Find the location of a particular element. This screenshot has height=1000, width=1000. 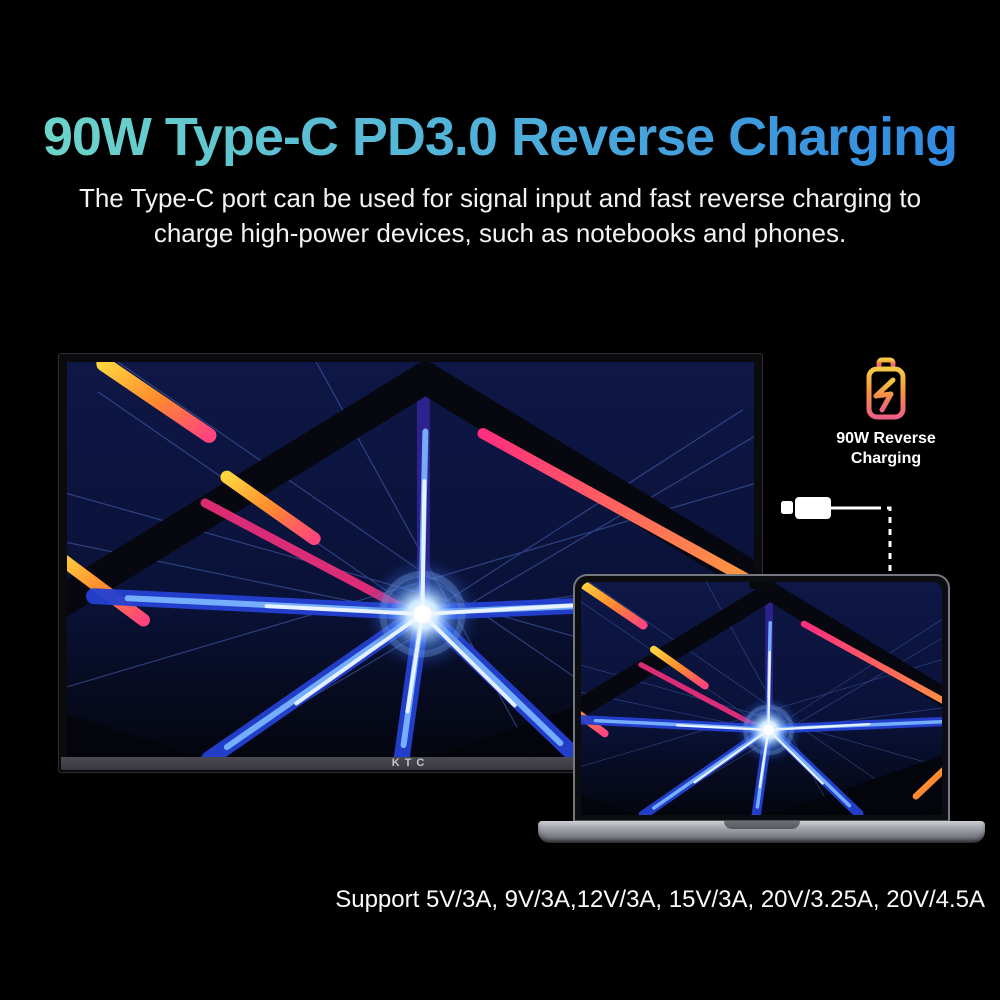

usb-c-plug-icon is located at coordinates (806, 508).